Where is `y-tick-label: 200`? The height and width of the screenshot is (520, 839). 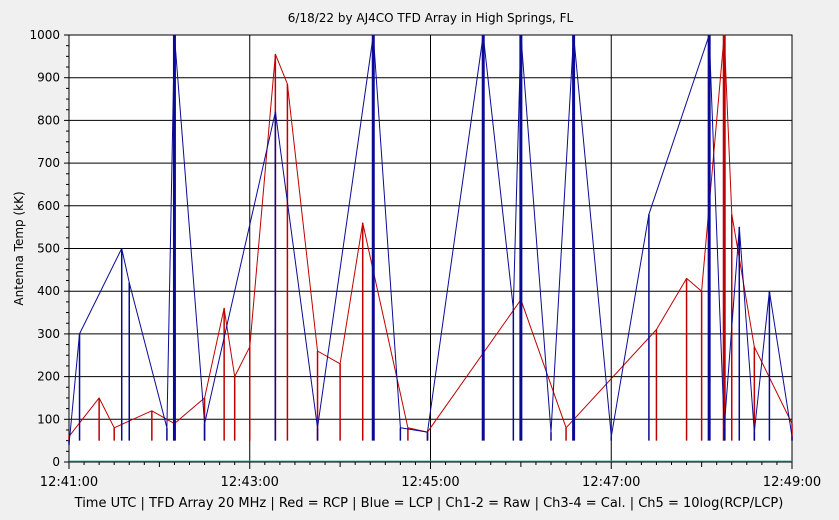 y-tick-label: 200 is located at coordinates (48, 377).